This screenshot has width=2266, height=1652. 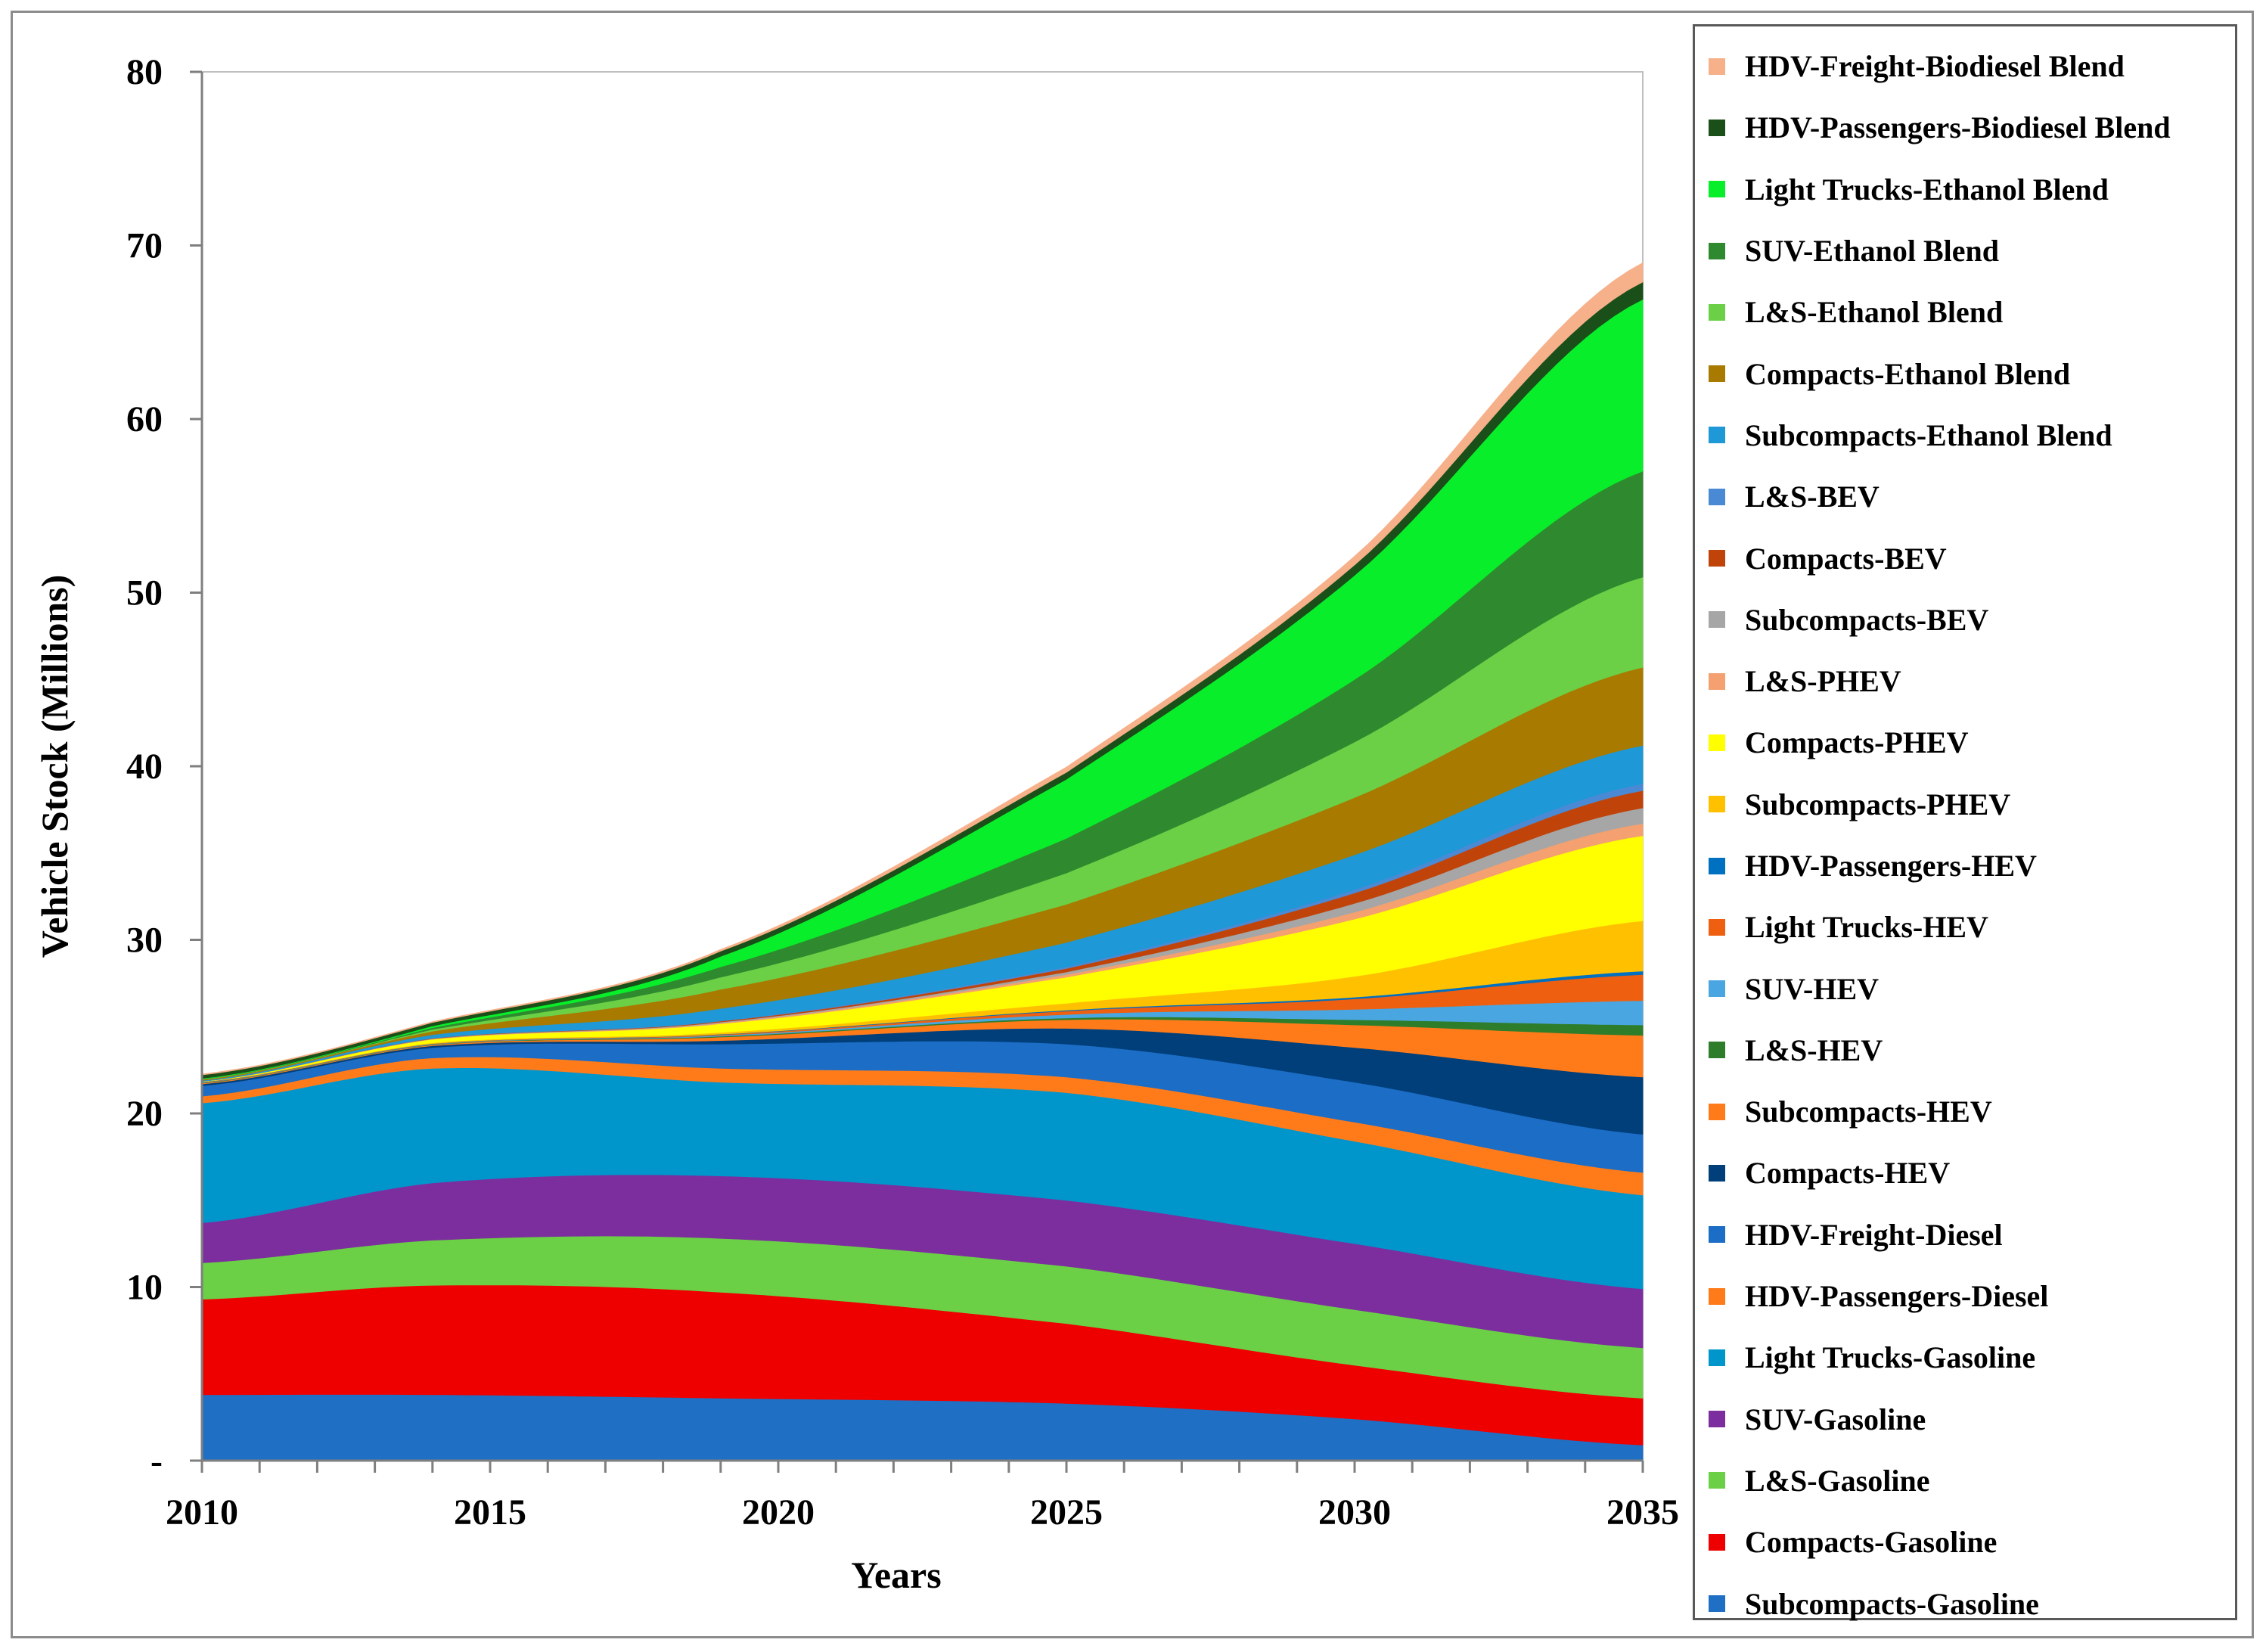 What do you see at coordinates (1814, 1049) in the screenshot?
I see `legend-label: L&S-HEV` at bounding box center [1814, 1049].